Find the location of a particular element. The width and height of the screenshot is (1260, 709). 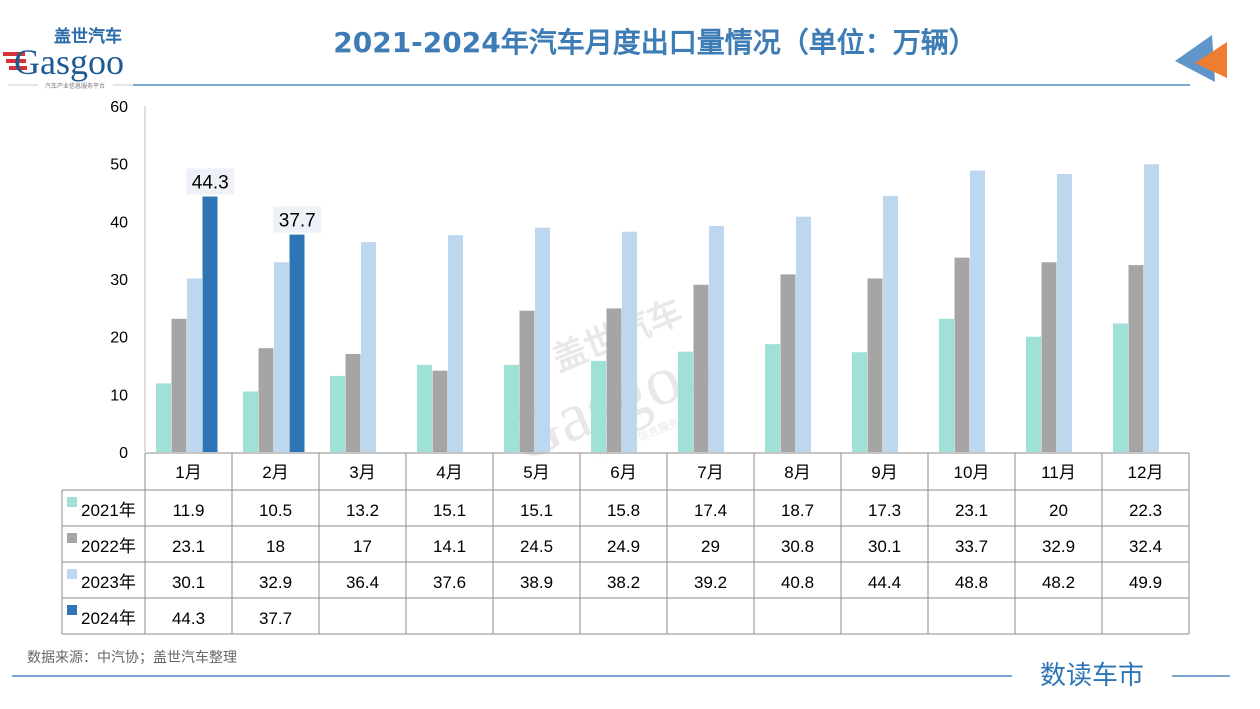

table-cell: 37.6 is located at coordinates (449, 582).